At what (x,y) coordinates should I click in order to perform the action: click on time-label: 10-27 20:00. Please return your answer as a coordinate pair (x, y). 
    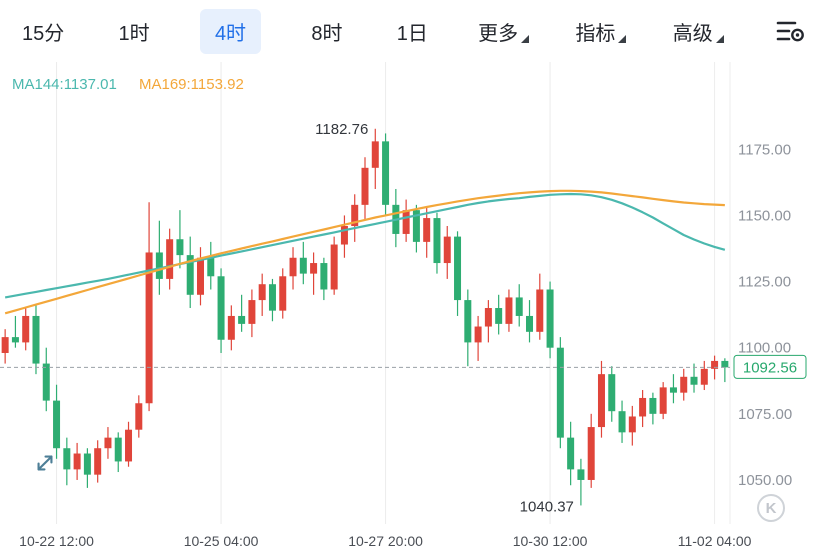
    Looking at the image, I should click on (385, 541).